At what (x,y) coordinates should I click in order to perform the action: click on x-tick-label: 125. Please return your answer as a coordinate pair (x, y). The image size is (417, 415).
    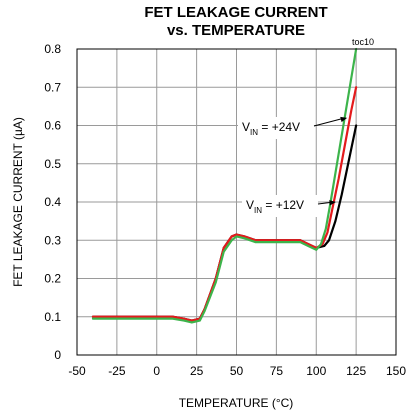
    Looking at the image, I should click on (356, 371).